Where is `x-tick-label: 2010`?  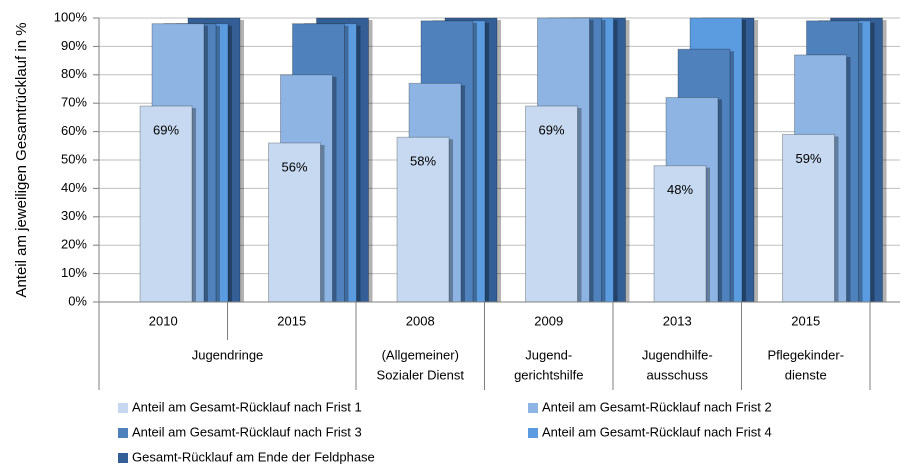 x-tick-label: 2010 is located at coordinates (163, 320).